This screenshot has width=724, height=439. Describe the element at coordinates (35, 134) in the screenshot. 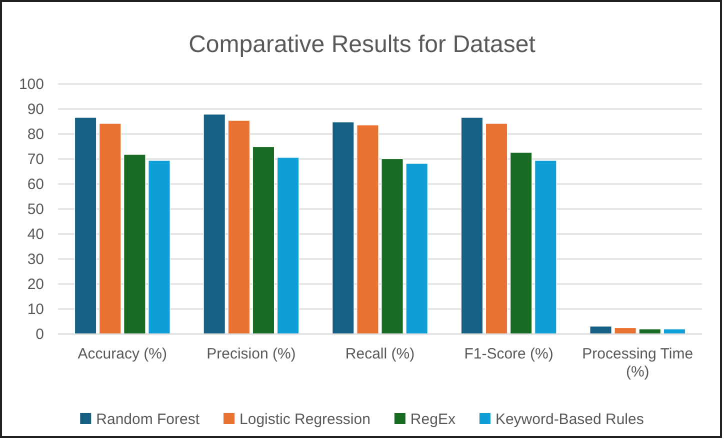

I see `y-tick-label: 80` at that location.